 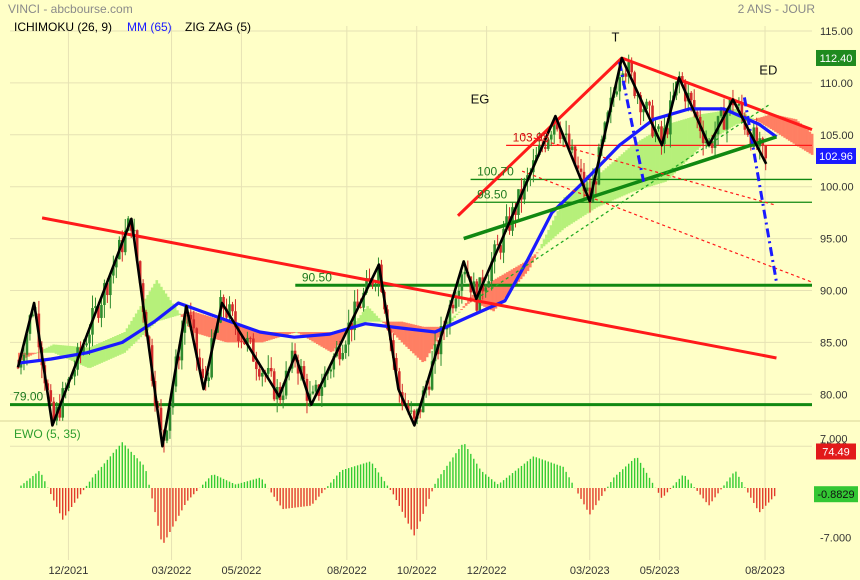 What do you see at coordinates (69, 571) in the screenshot?
I see `x-tick-label: 12/2021` at bounding box center [69, 571].